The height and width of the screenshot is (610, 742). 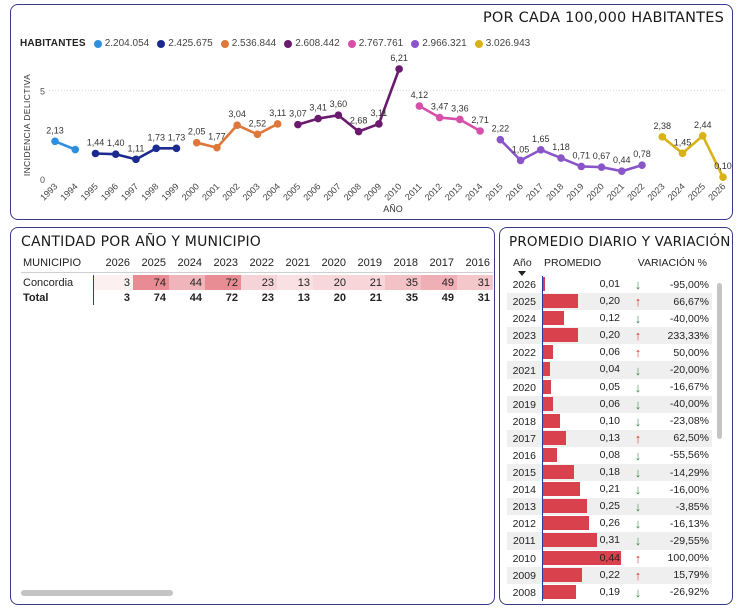 I want to click on variation-cell: -14,29%, so click(x=682, y=473).